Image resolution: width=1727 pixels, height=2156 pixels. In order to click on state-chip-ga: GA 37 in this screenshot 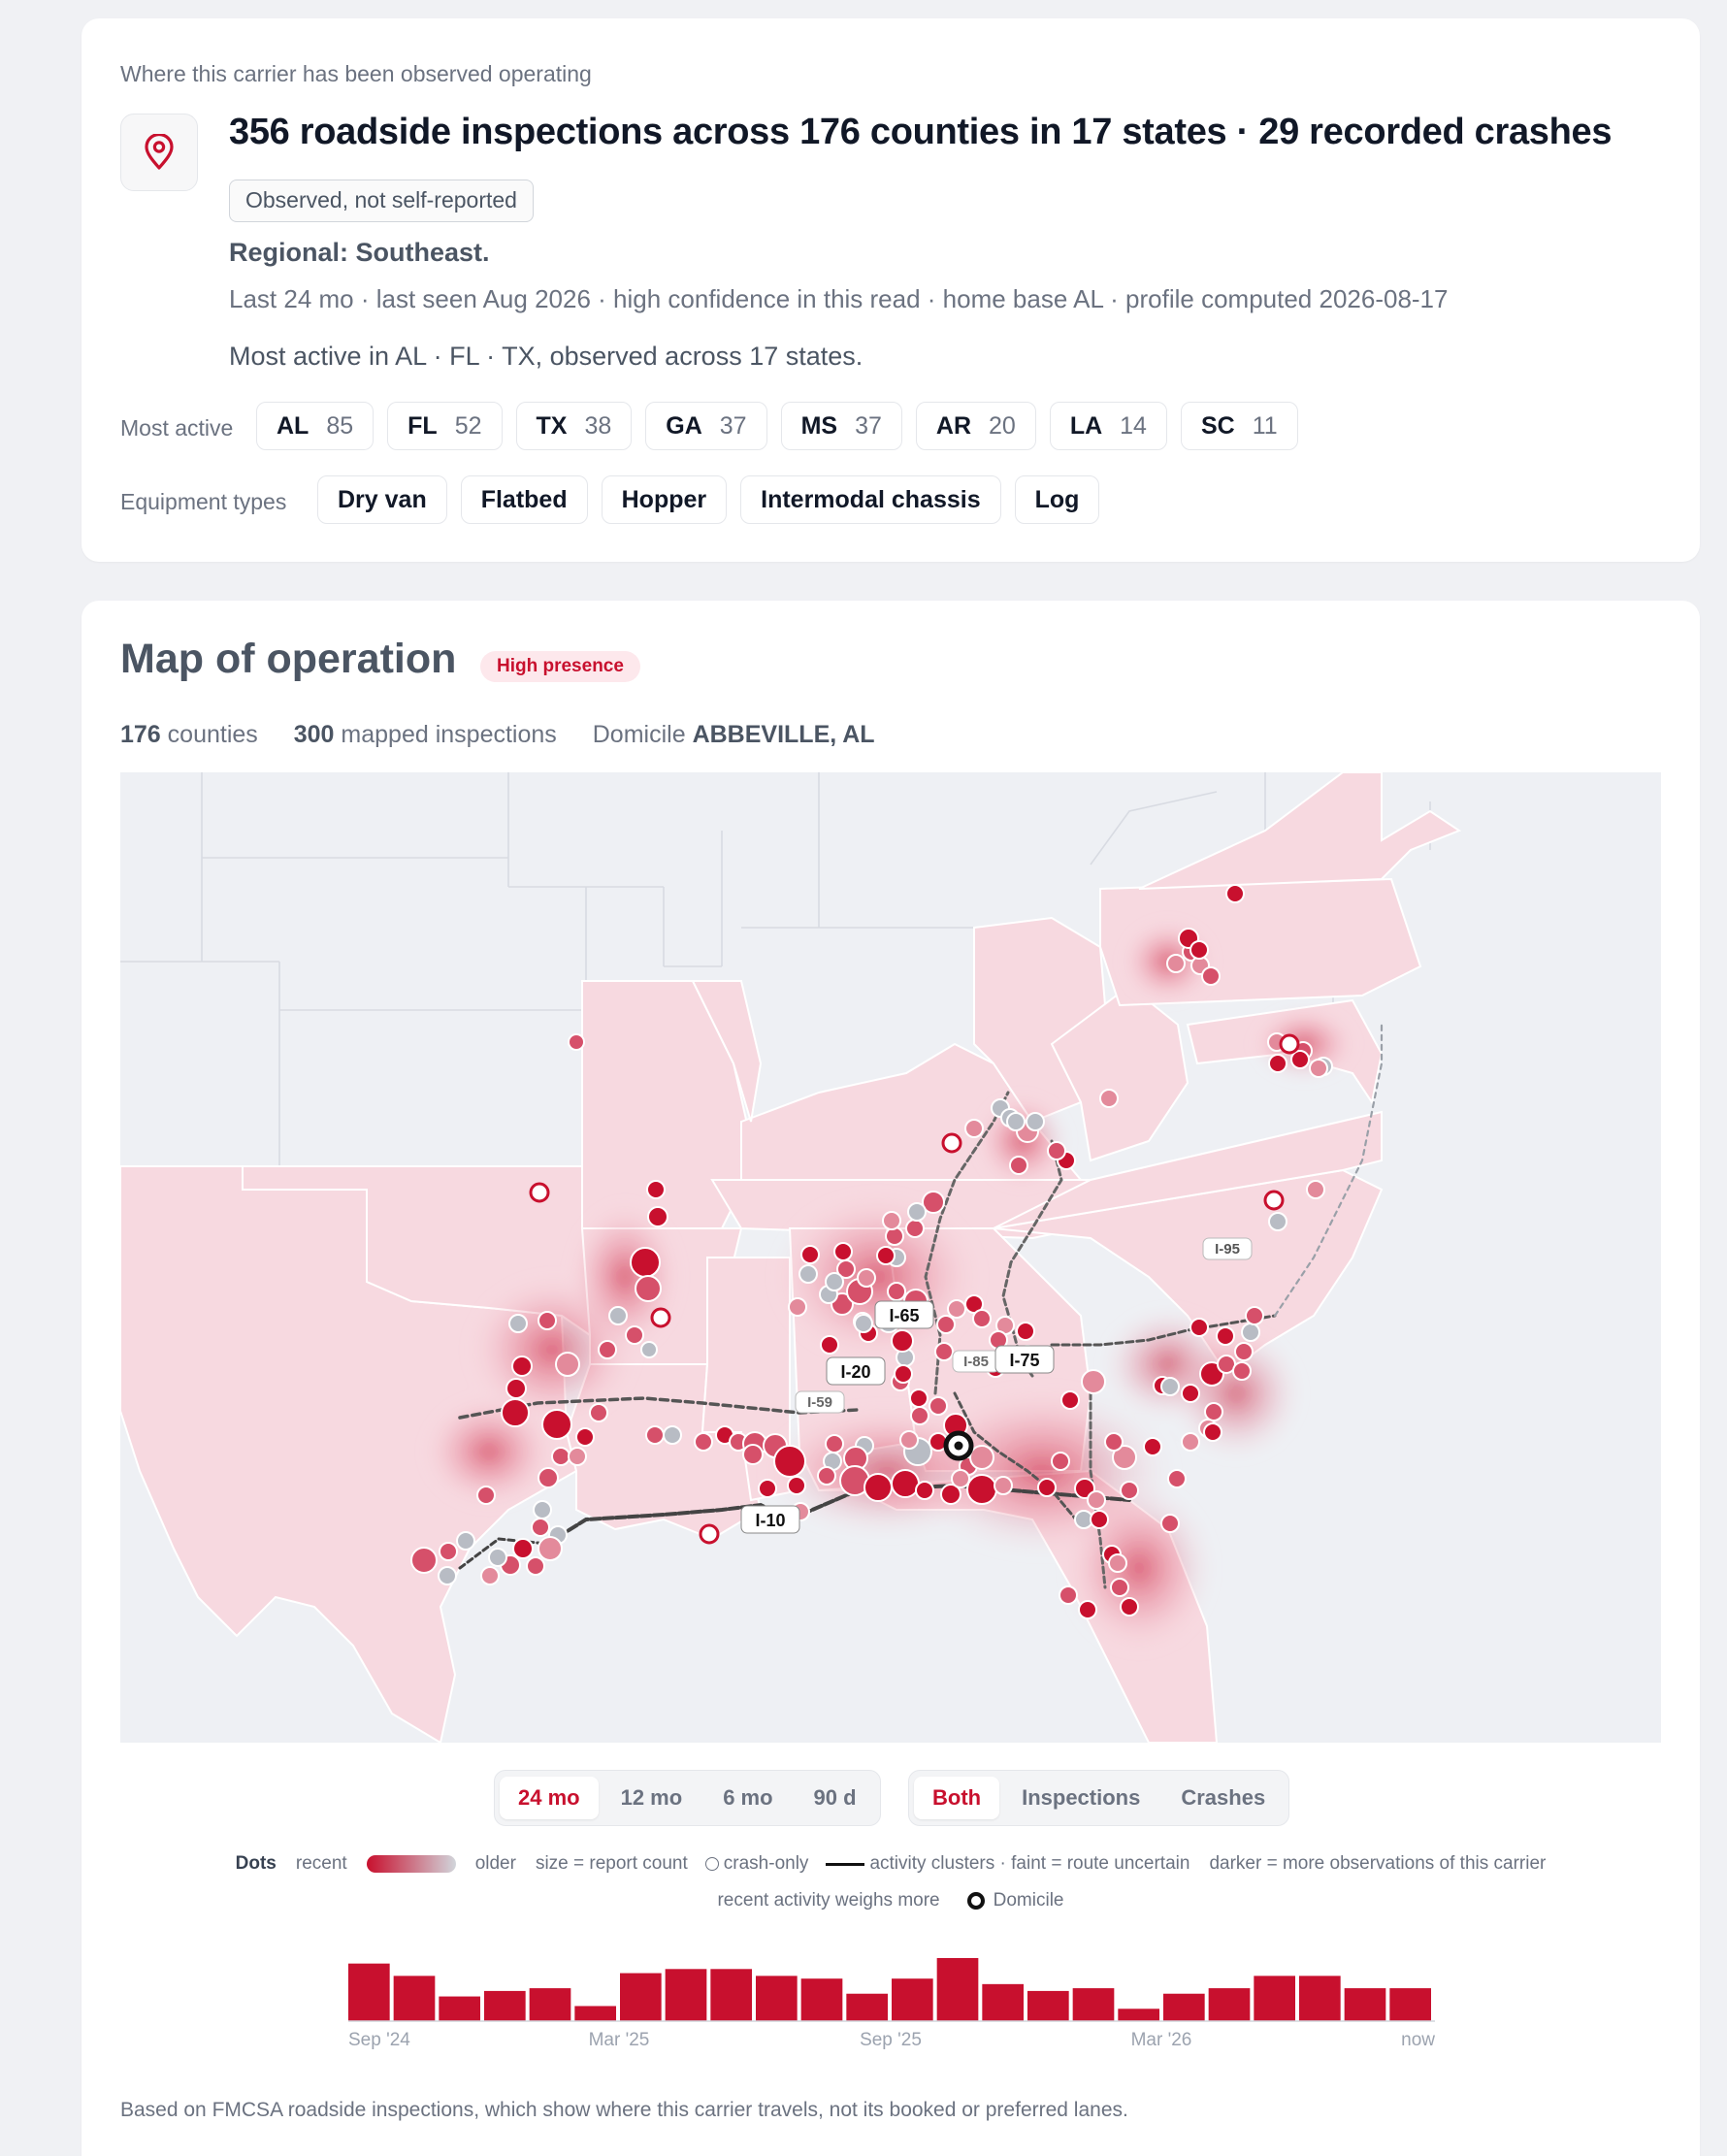, I will do `click(706, 426)`.